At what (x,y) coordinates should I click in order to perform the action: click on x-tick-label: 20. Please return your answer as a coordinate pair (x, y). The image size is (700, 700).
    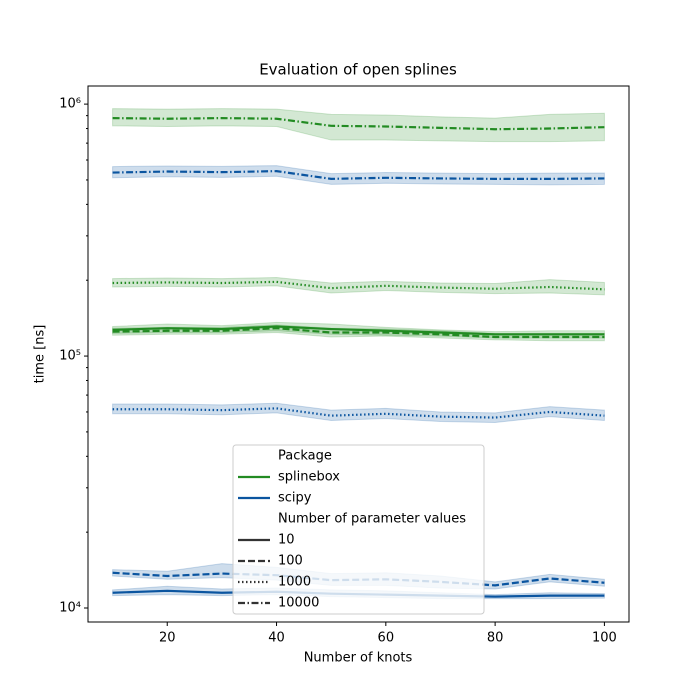
    Looking at the image, I should click on (167, 638).